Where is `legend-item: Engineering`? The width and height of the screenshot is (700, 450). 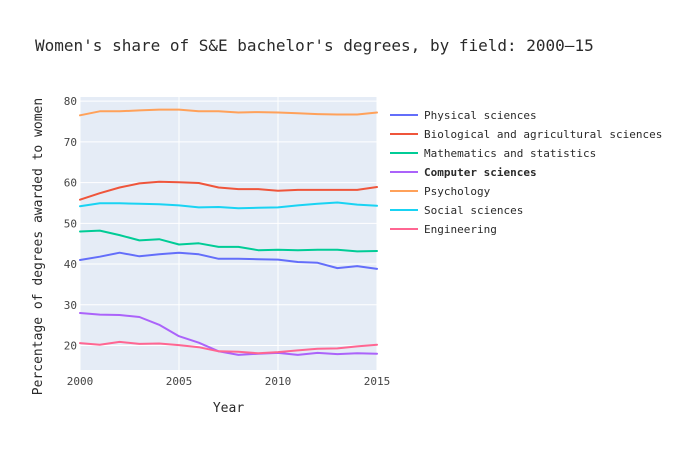 legend-item: Engineering is located at coordinates (443, 229).